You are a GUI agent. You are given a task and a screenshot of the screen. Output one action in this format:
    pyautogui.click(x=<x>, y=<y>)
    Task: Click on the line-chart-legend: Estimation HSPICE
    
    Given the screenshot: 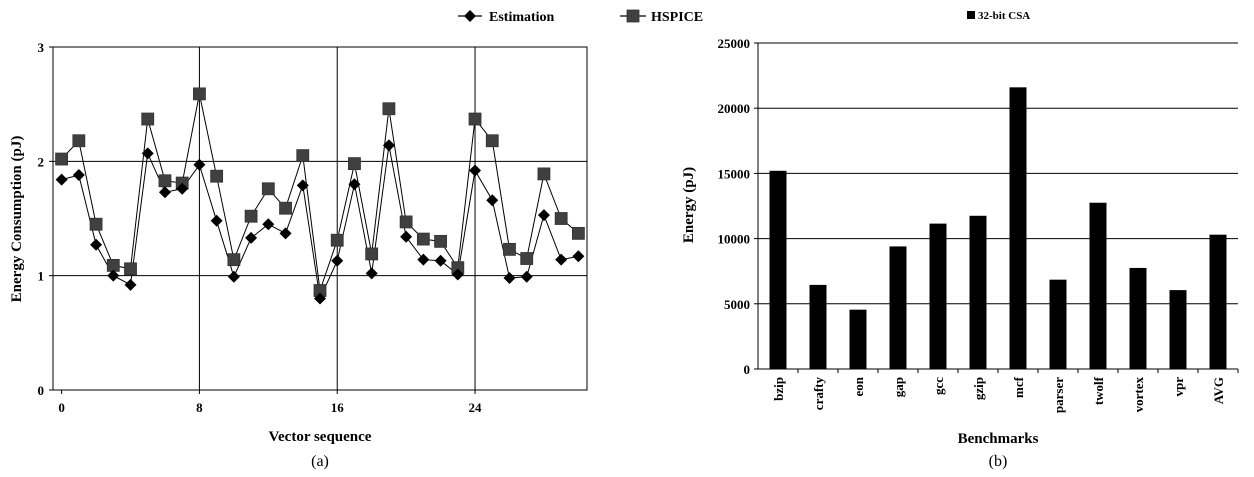 What is the action you would take?
    pyautogui.click(x=580, y=17)
    